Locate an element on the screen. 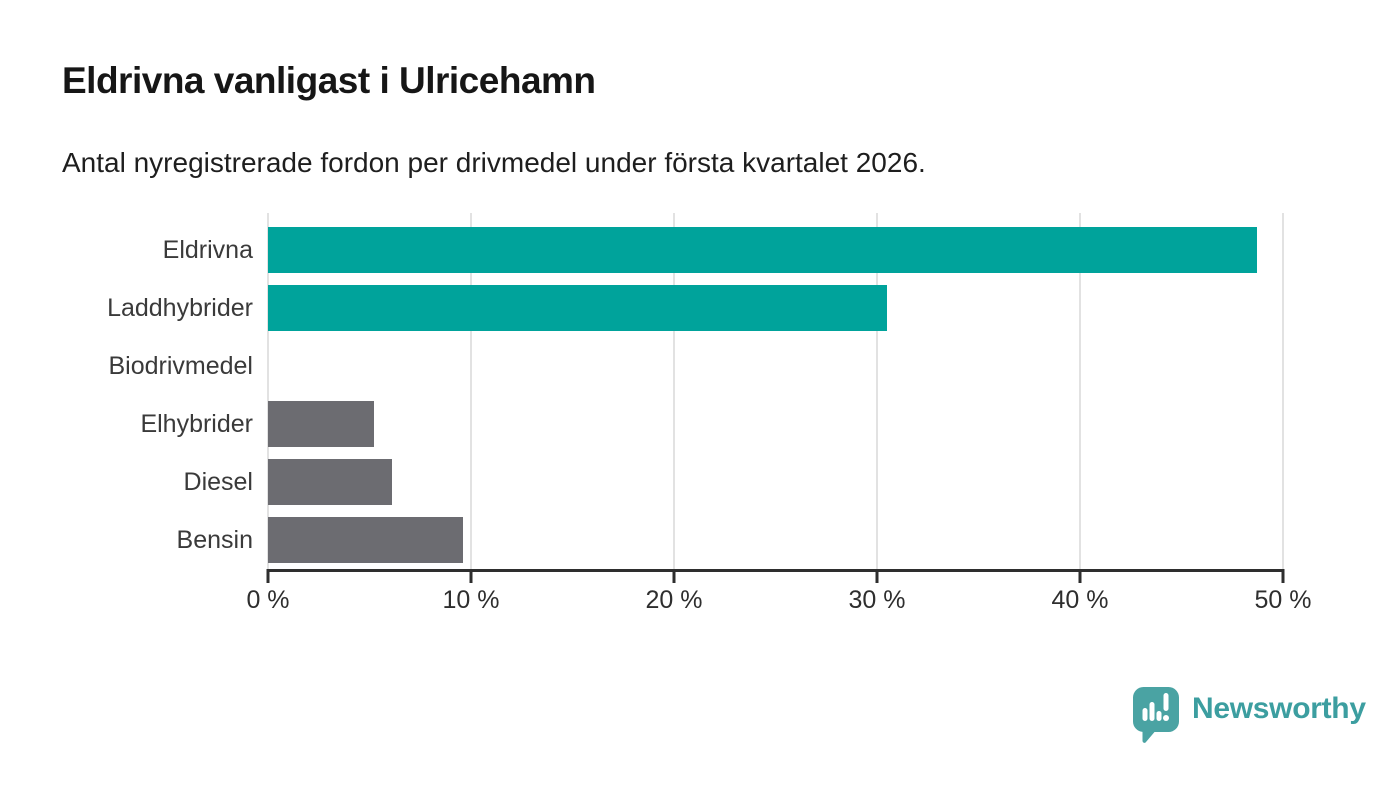 The width and height of the screenshot is (1400, 793). x-tick-label-40: 40 % is located at coordinates (1080, 600).